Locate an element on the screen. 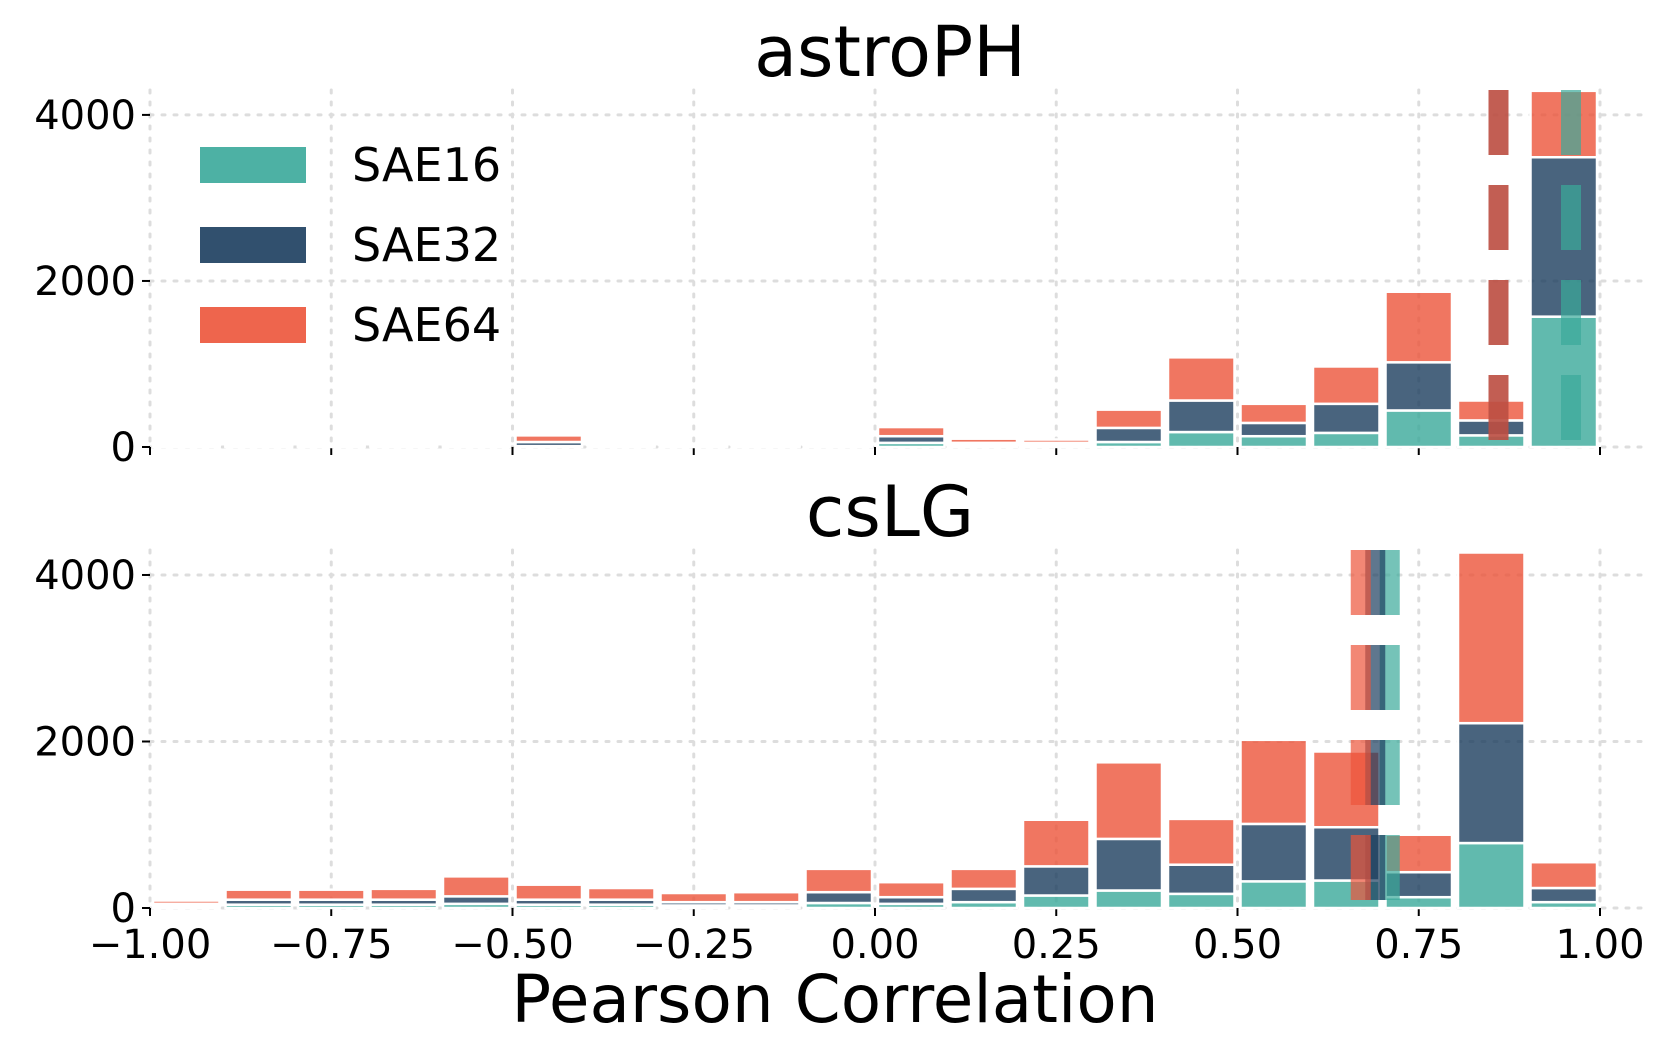 The height and width of the screenshot is (1054, 1662). legend-swatch-sae32 is located at coordinates (253, 245).